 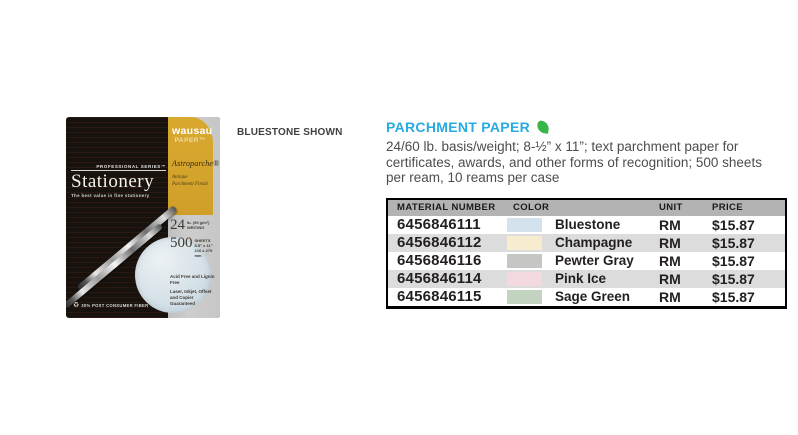 I want to click on leaf-icon, so click(x=543, y=127).